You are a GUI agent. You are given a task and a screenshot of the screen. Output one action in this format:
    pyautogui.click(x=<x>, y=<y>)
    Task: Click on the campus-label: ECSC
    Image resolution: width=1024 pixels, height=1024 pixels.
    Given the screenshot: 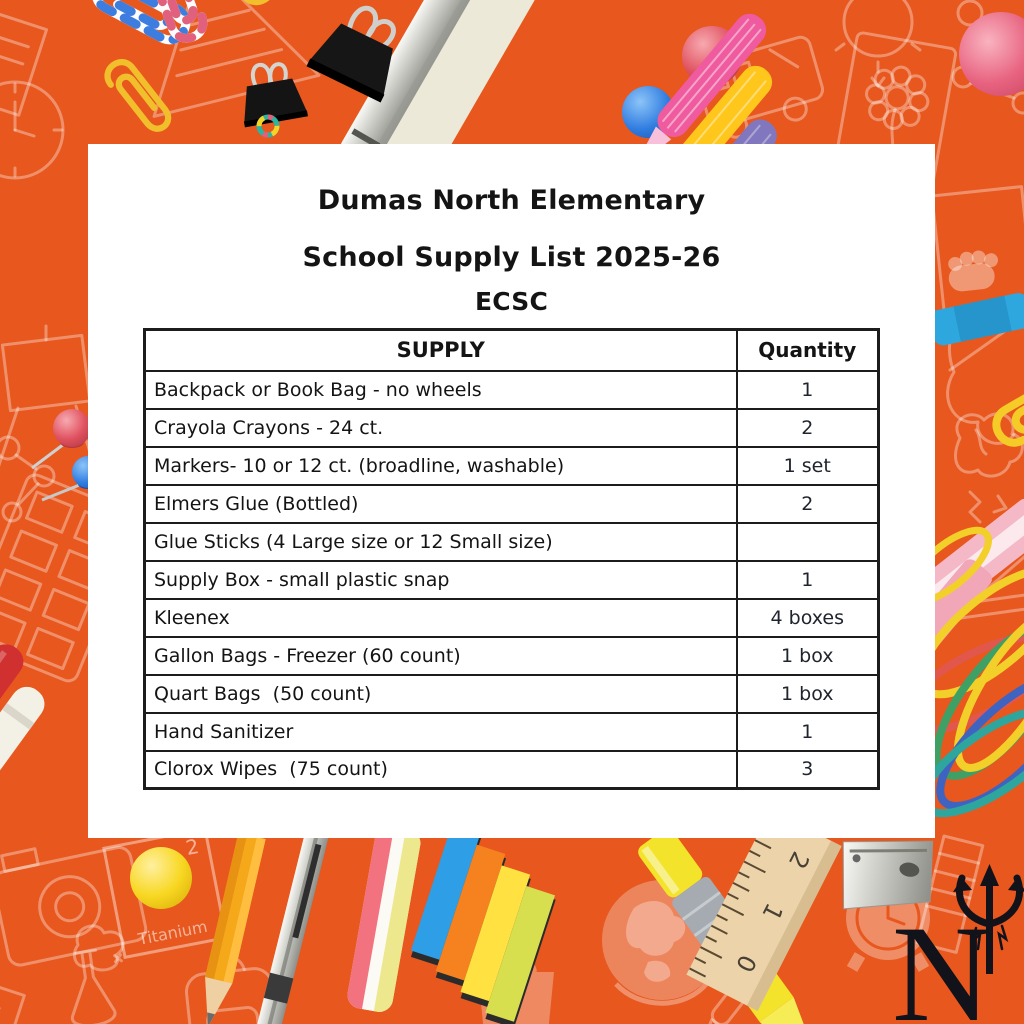 What is the action you would take?
    pyautogui.click(x=511, y=301)
    